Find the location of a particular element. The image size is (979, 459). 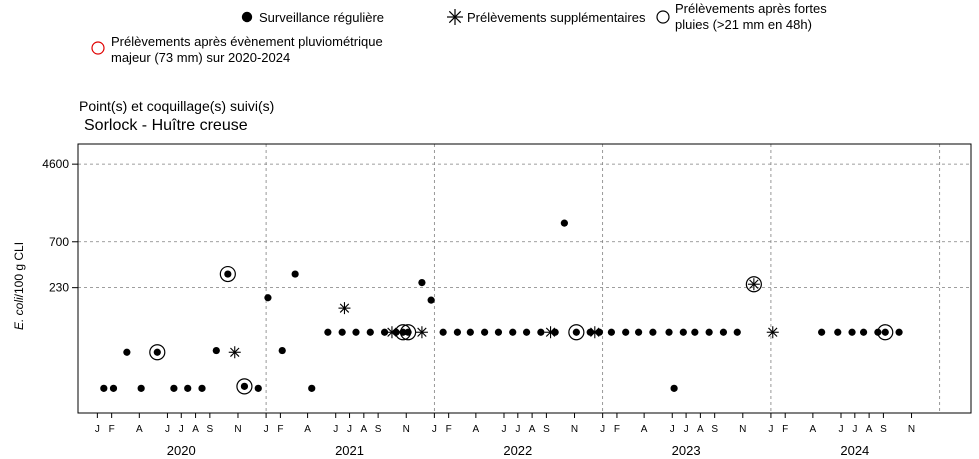

legend-open-circle-icon is located at coordinates (663, 17).